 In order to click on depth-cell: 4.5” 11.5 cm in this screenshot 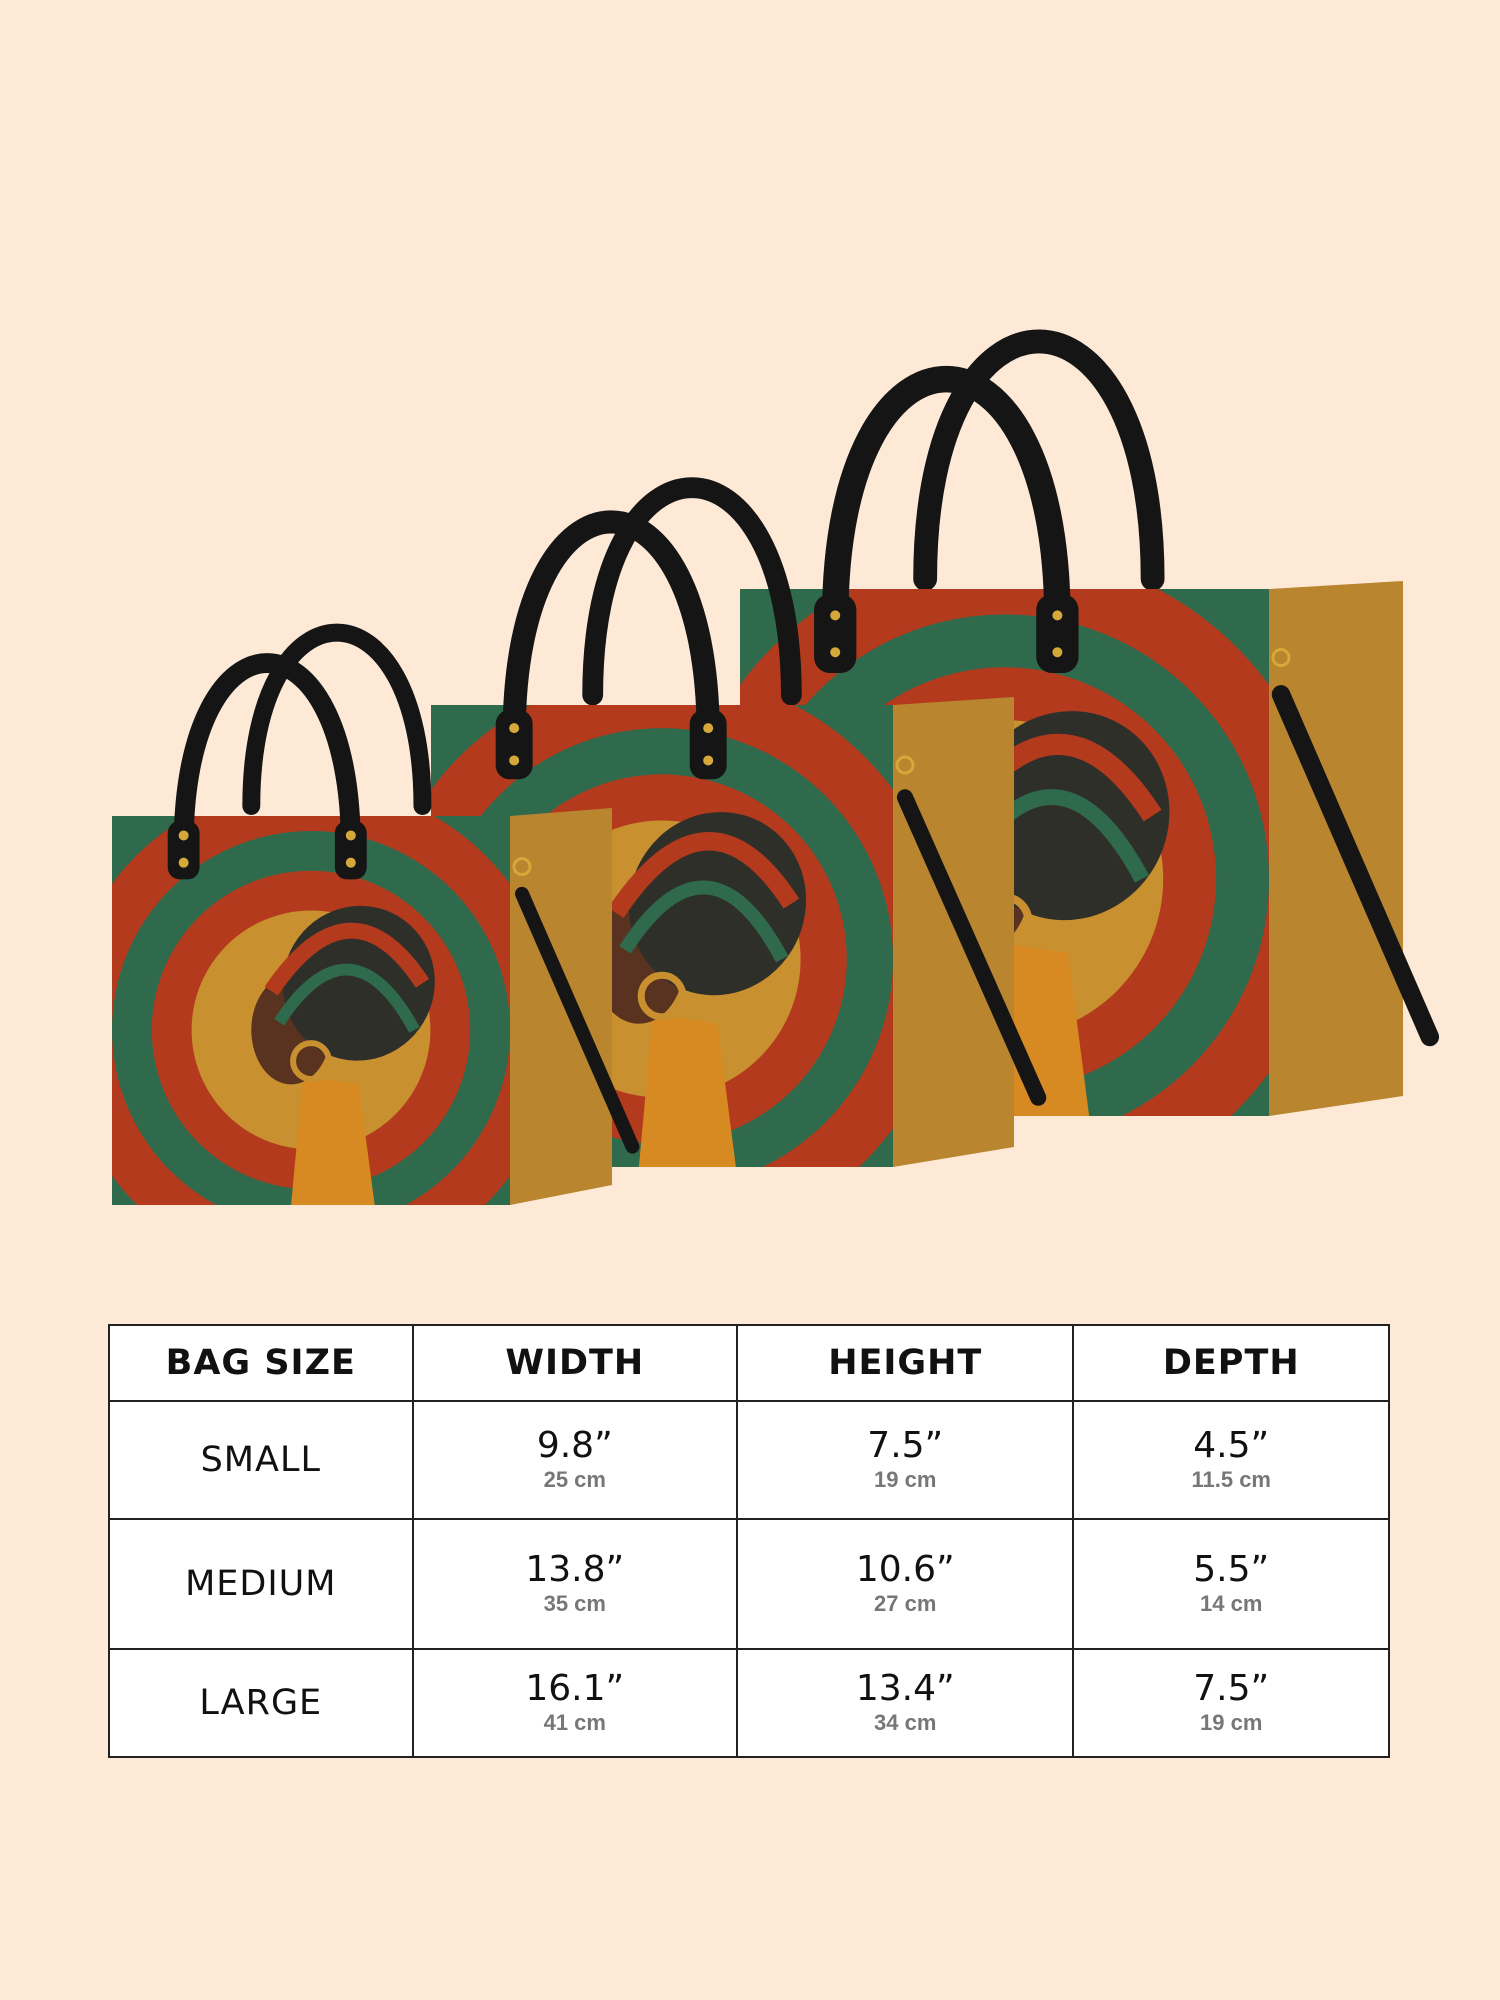, I will do `click(1231, 1460)`.